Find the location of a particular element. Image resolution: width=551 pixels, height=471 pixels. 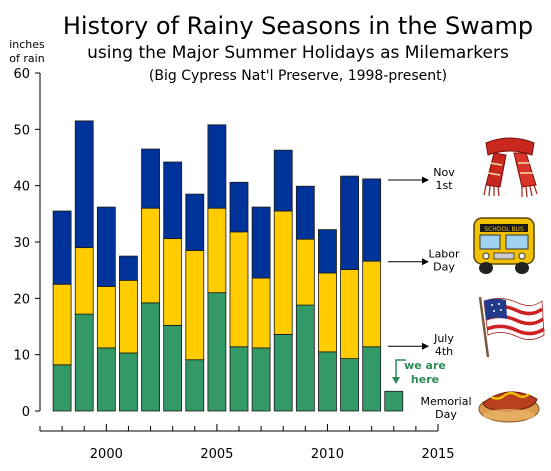

y-tick-label: 0 is located at coordinates (26, 412).